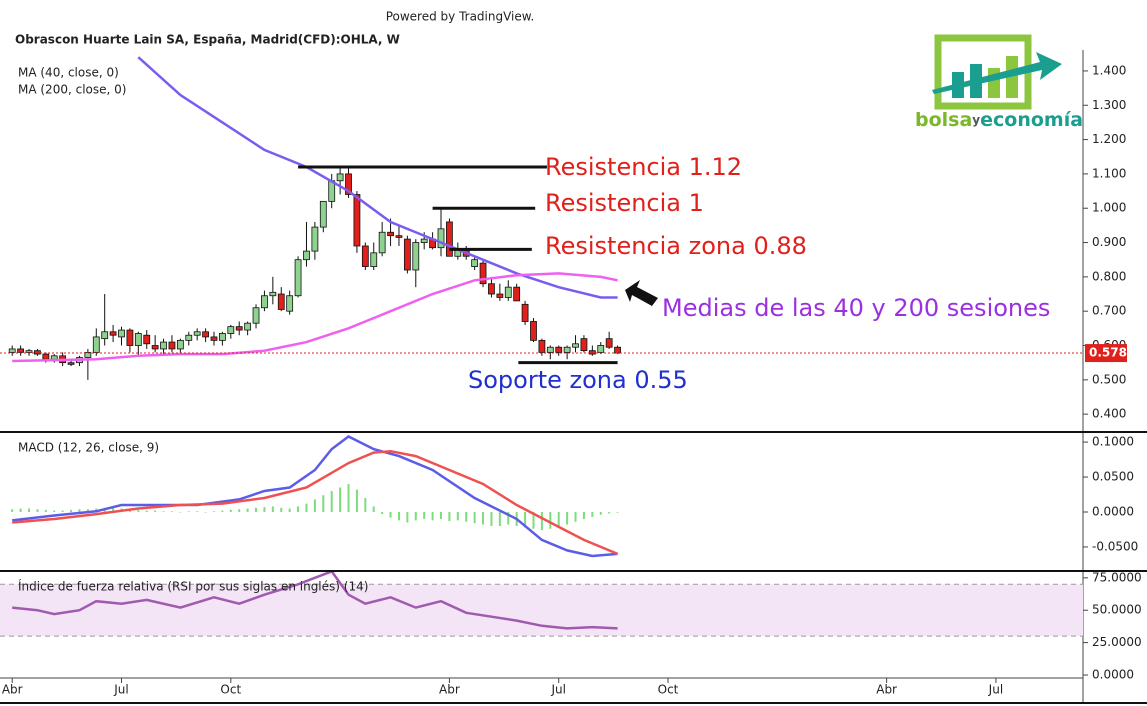  I want to click on series-line, so click(315, 601).